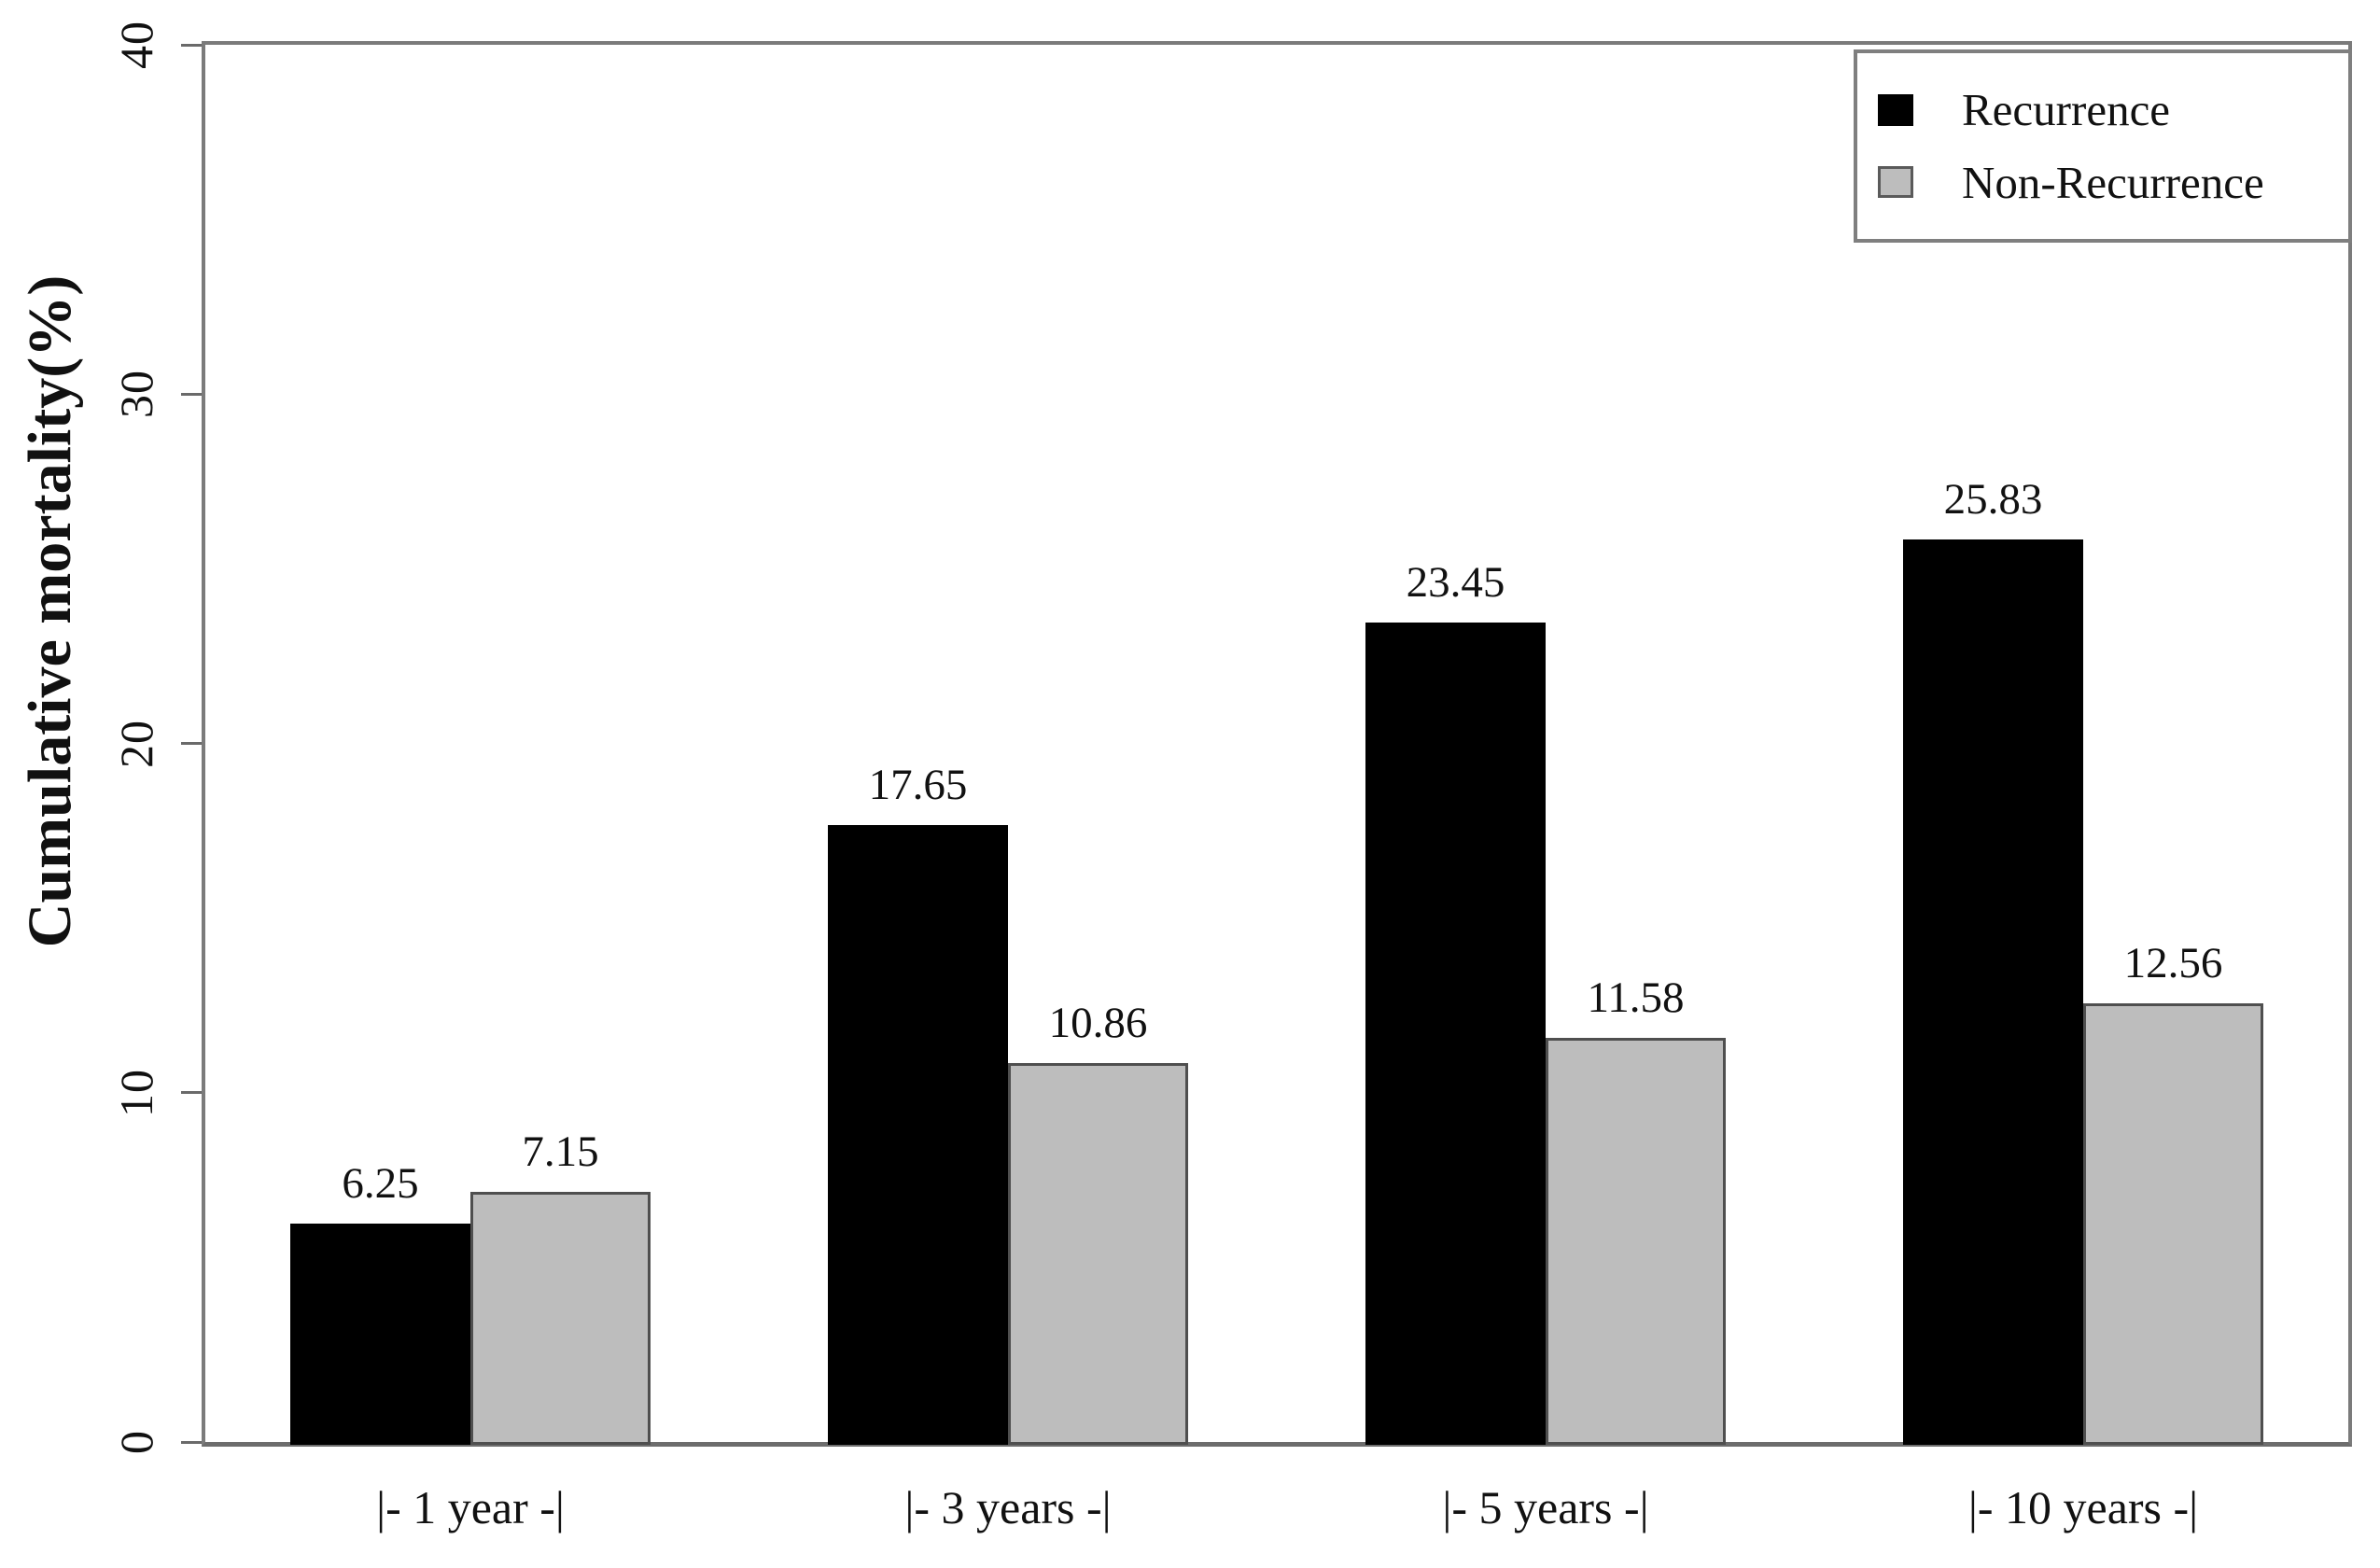  I want to click on legend-label-non-recurrence: Non-Recurrence, so click(2113, 182).